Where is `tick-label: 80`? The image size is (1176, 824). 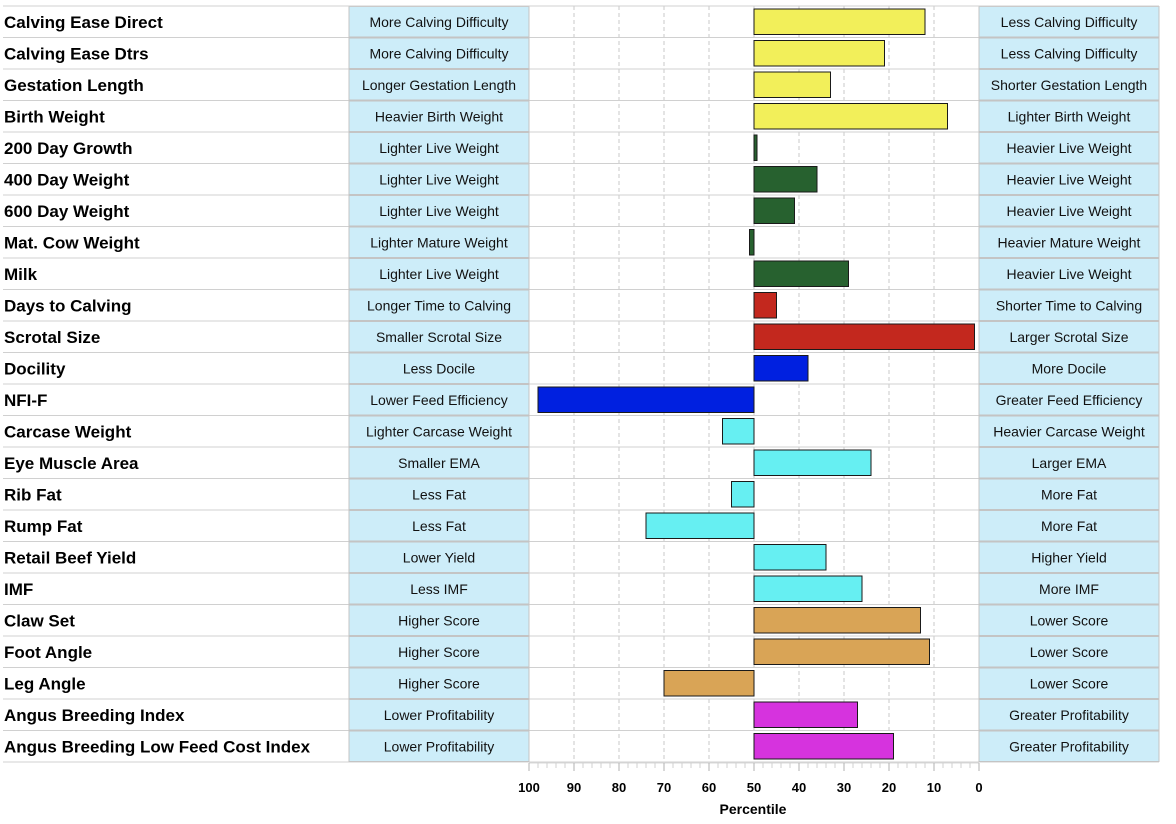 tick-label: 80 is located at coordinates (619, 787).